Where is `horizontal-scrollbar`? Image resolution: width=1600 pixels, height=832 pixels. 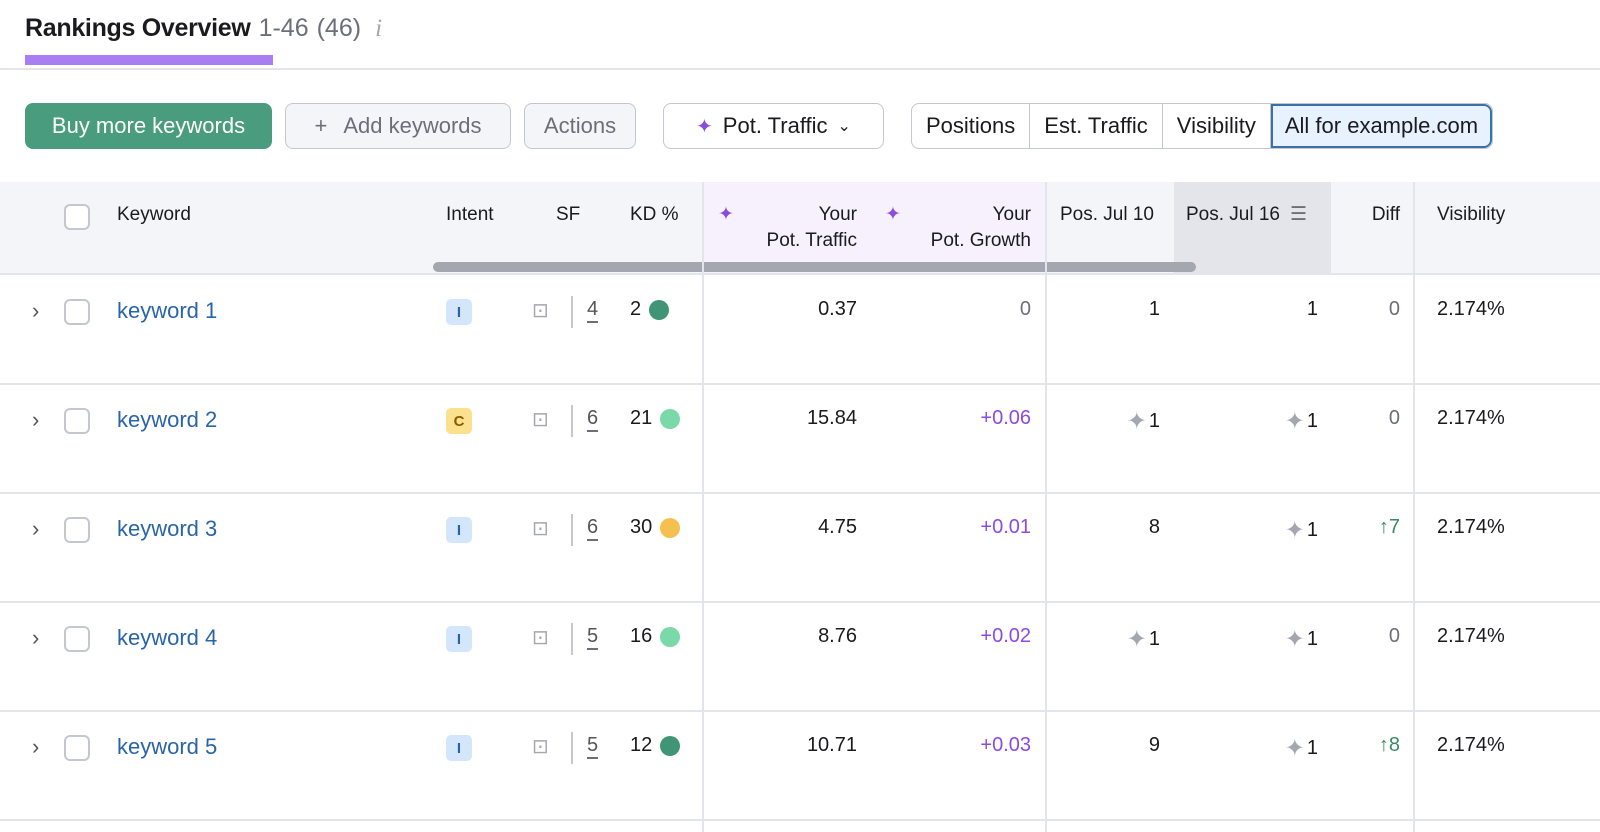 horizontal-scrollbar is located at coordinates (814, 267).